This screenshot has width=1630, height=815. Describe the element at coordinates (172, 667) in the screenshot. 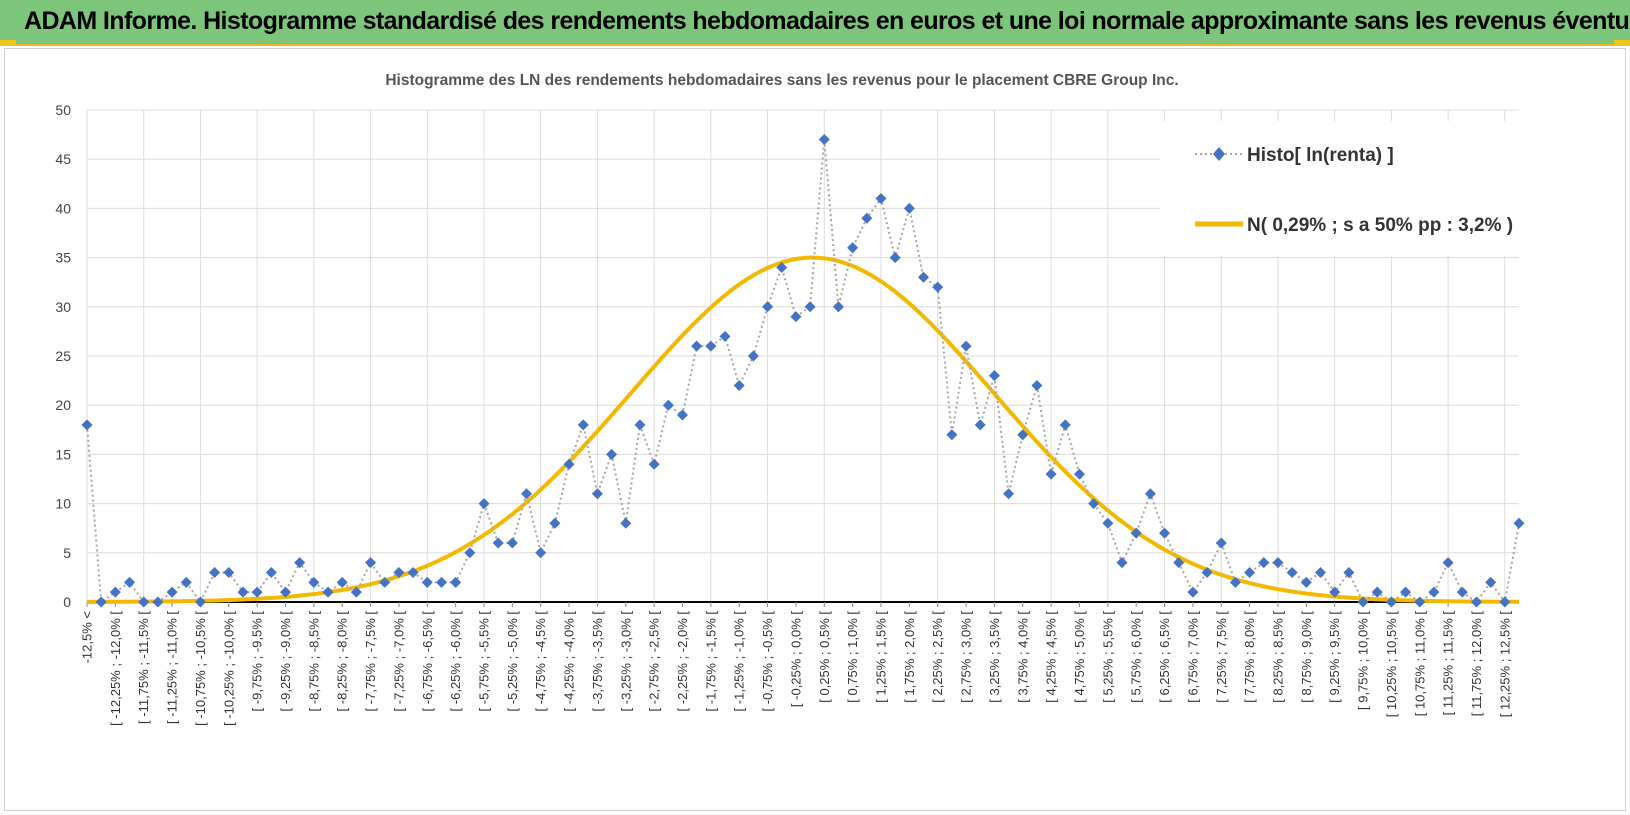

I see `x-tick-label: [ -11,25% ; -11,0% [` at that location.